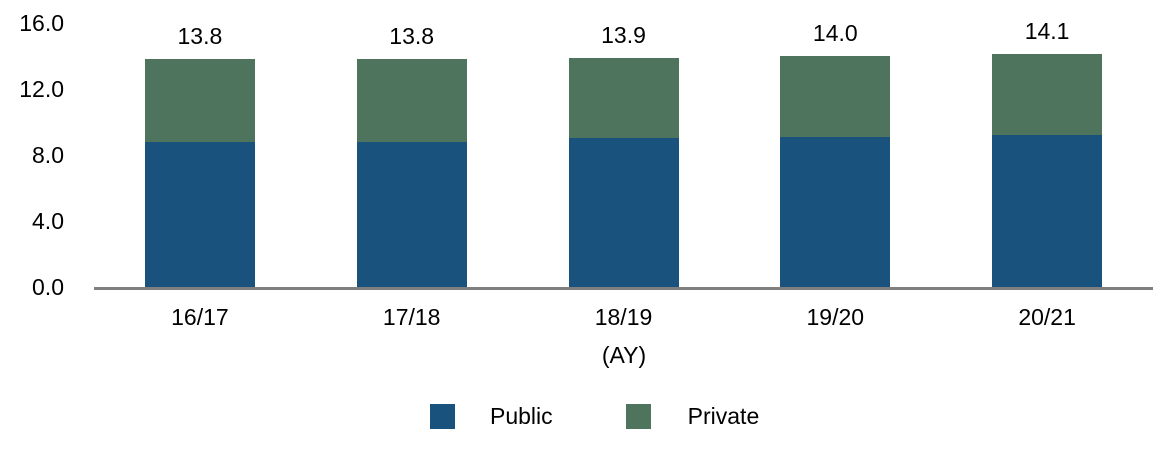 This screenshot has width=1172, height=466. Describe the element at coordinates (48, 221) in the screenshot. I see `y-axis-tick-label: 4.0` at that location.